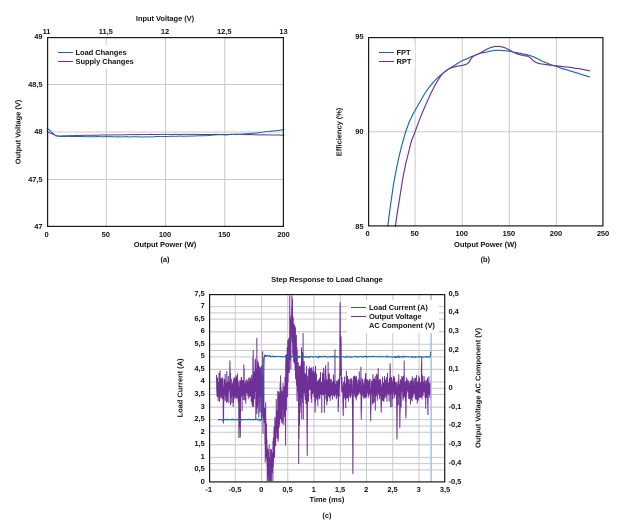 This screenshot has width=628, height=524. Describe the element at coordinates (359, 36) in the screenshot. I see `chart-b-ytick-label: 95` at that location.